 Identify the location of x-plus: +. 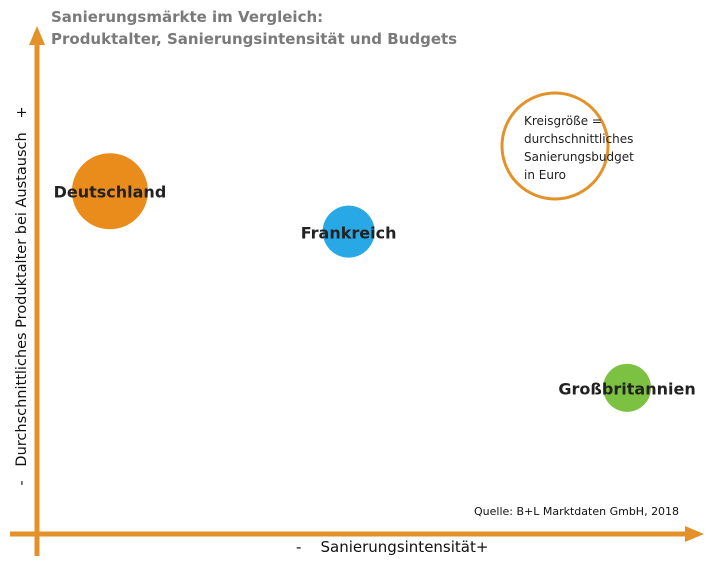
(482, 547).